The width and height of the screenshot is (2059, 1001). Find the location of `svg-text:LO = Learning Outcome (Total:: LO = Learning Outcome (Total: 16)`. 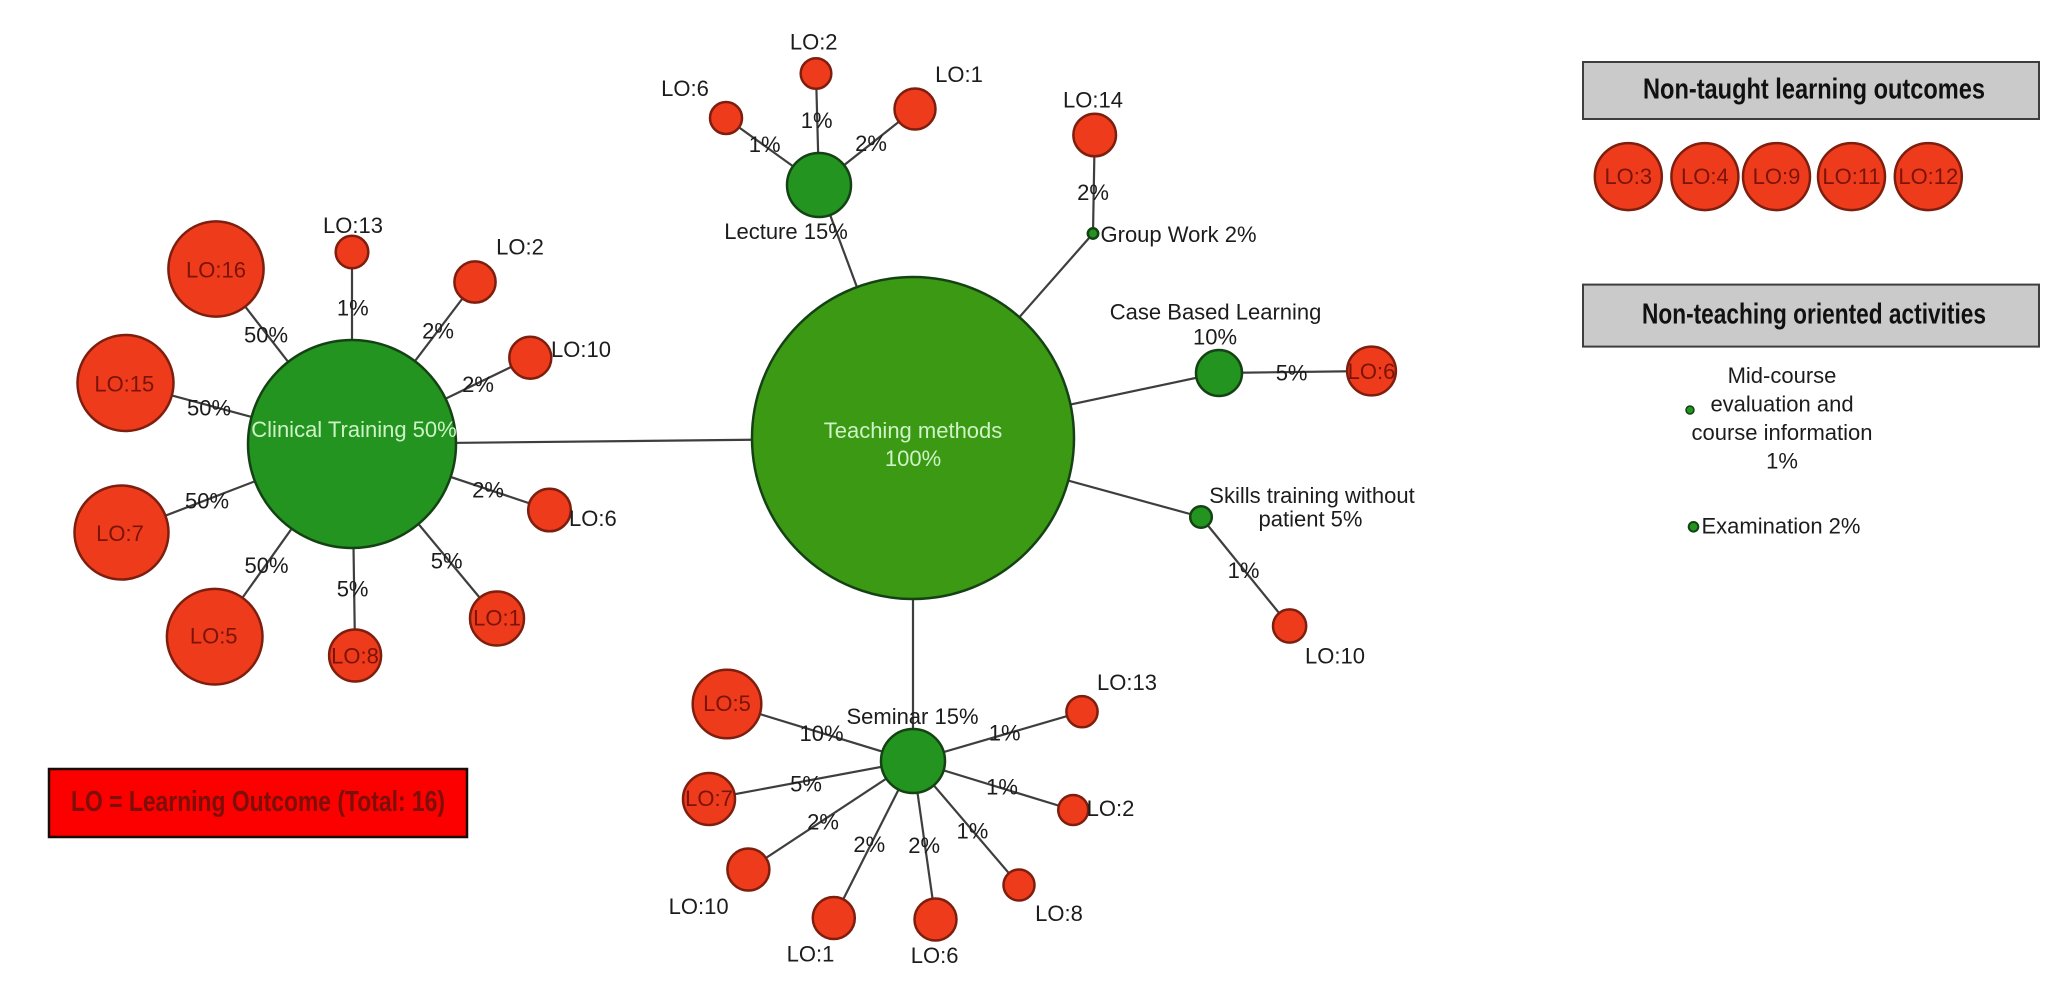

svg-text:LO = Learning Outcome (Total:: LO = Learning Outcome (Total: 16) is located at coordinates (258, 802).